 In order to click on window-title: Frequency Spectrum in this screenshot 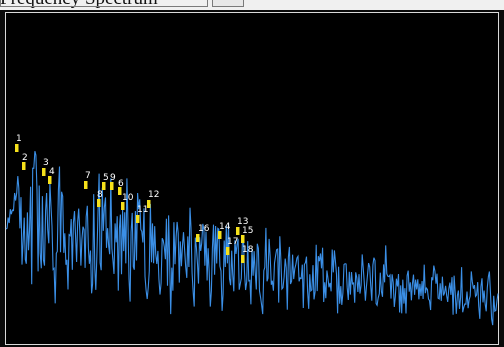, I will do `click(79, 4)`.